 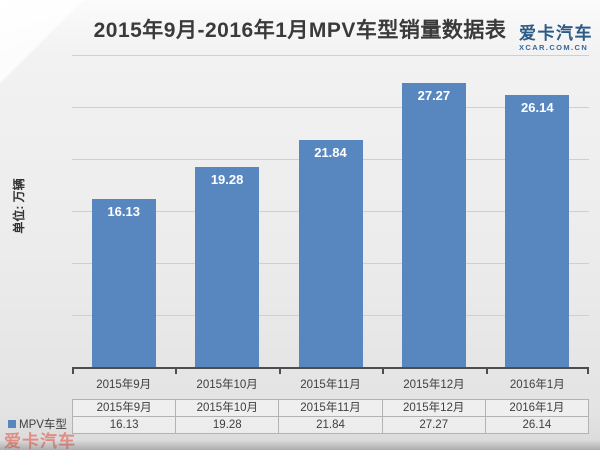 I want to click on bottom-shade, so click(x=300, y=445).